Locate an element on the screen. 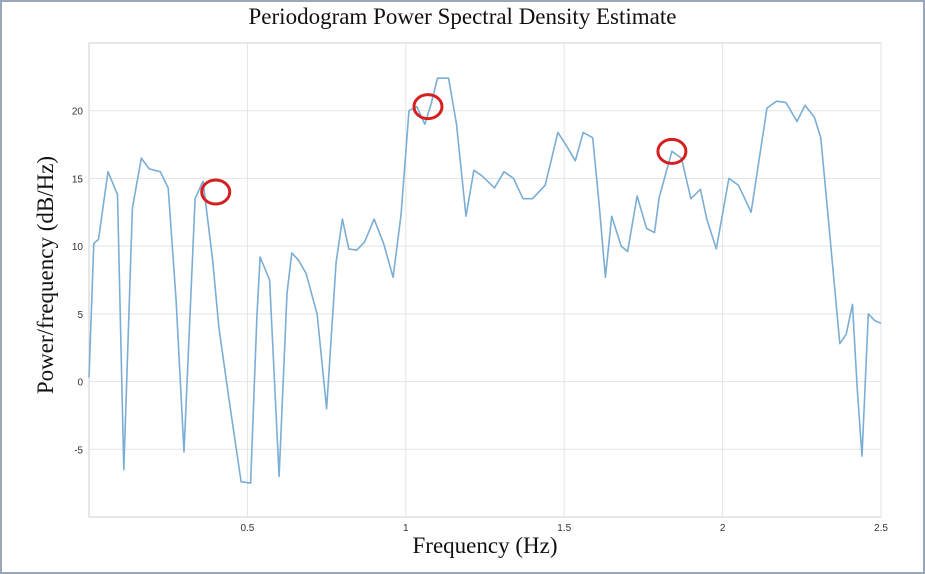 This screenshot has width=925, height=574. y-tick-label: 20 is located at coordinates (78, 112).